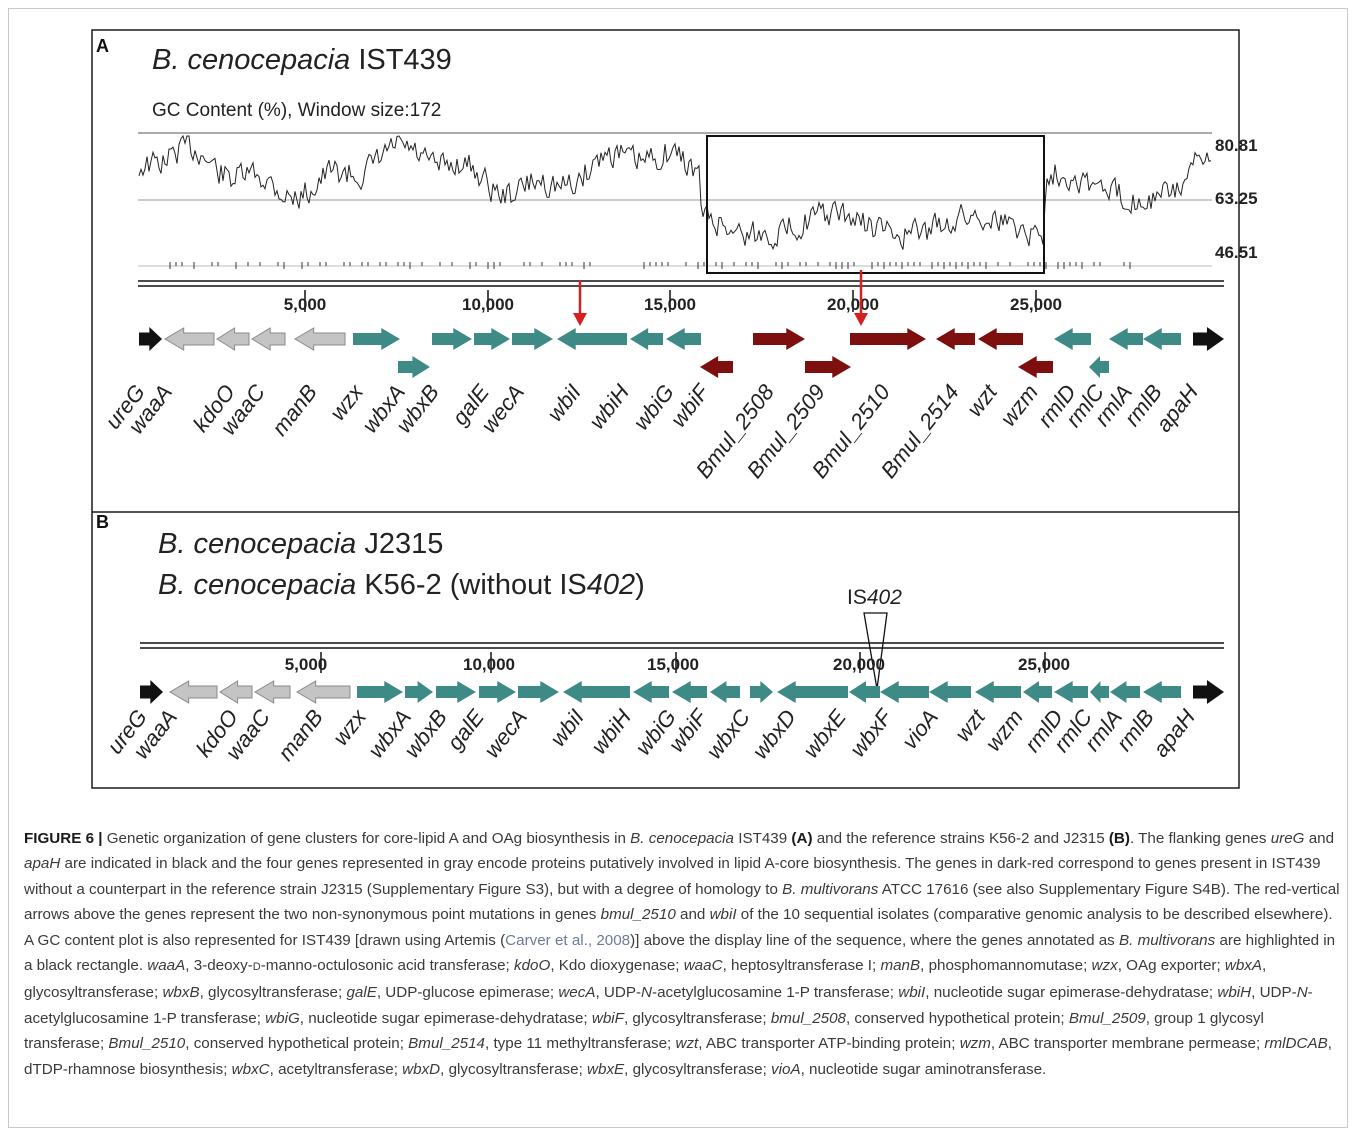 This screenshot has width=1357, height=1132. Describe the element at coordinates (609, 407) in the screenshot. I see `gene-a-label-wbiH: wbiH` at that location.